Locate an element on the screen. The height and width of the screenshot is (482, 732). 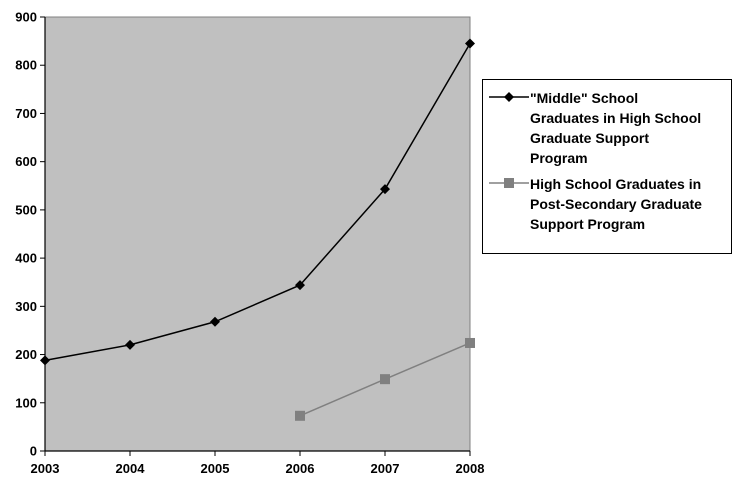
x-tick-label: 2007 is located at coordinates (385, 468).